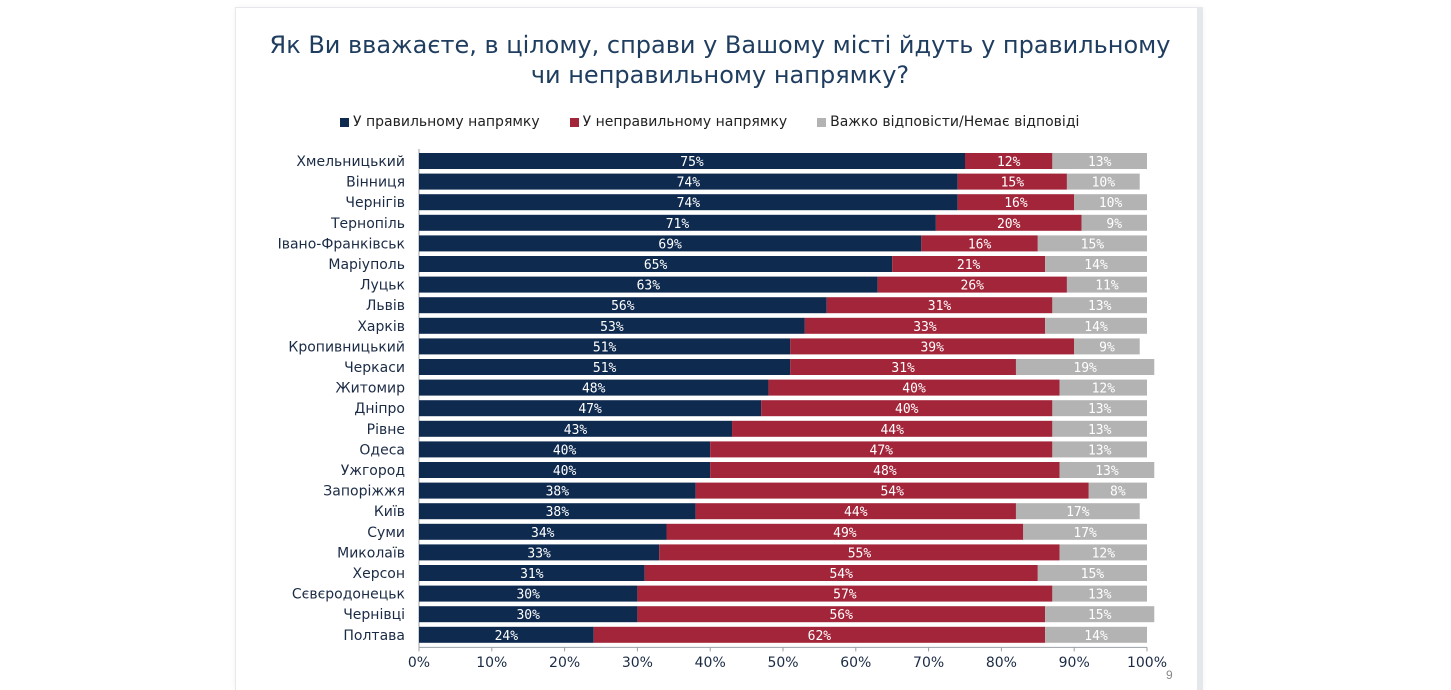  I want to click on data-label: 34%, so click(543, 533).